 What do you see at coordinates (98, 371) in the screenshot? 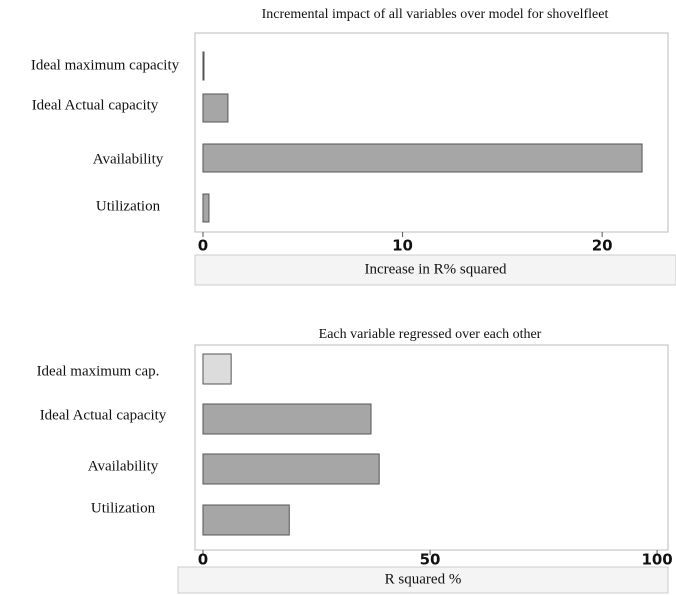
I see `y-tick-label: Ideal maximum cap.` at bounding box center [98, 371].